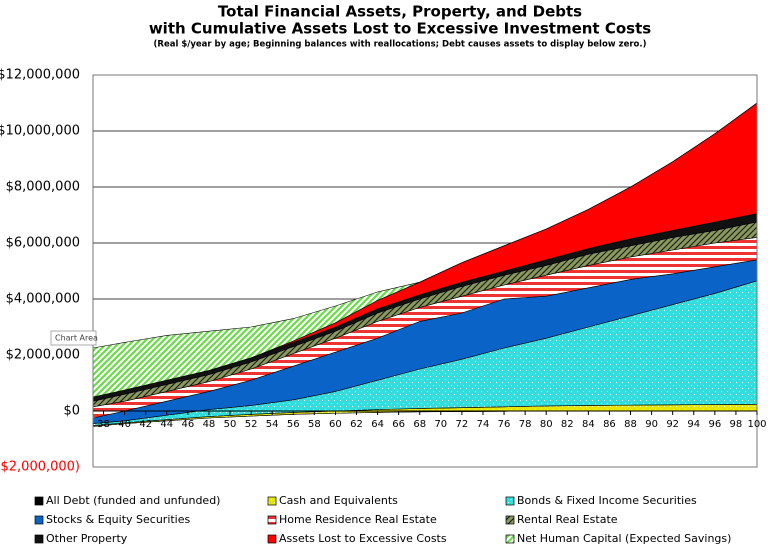  Describe the element at coordinates (736, 424) in the screenshot. I see `x-tick-label: 98` at that location.